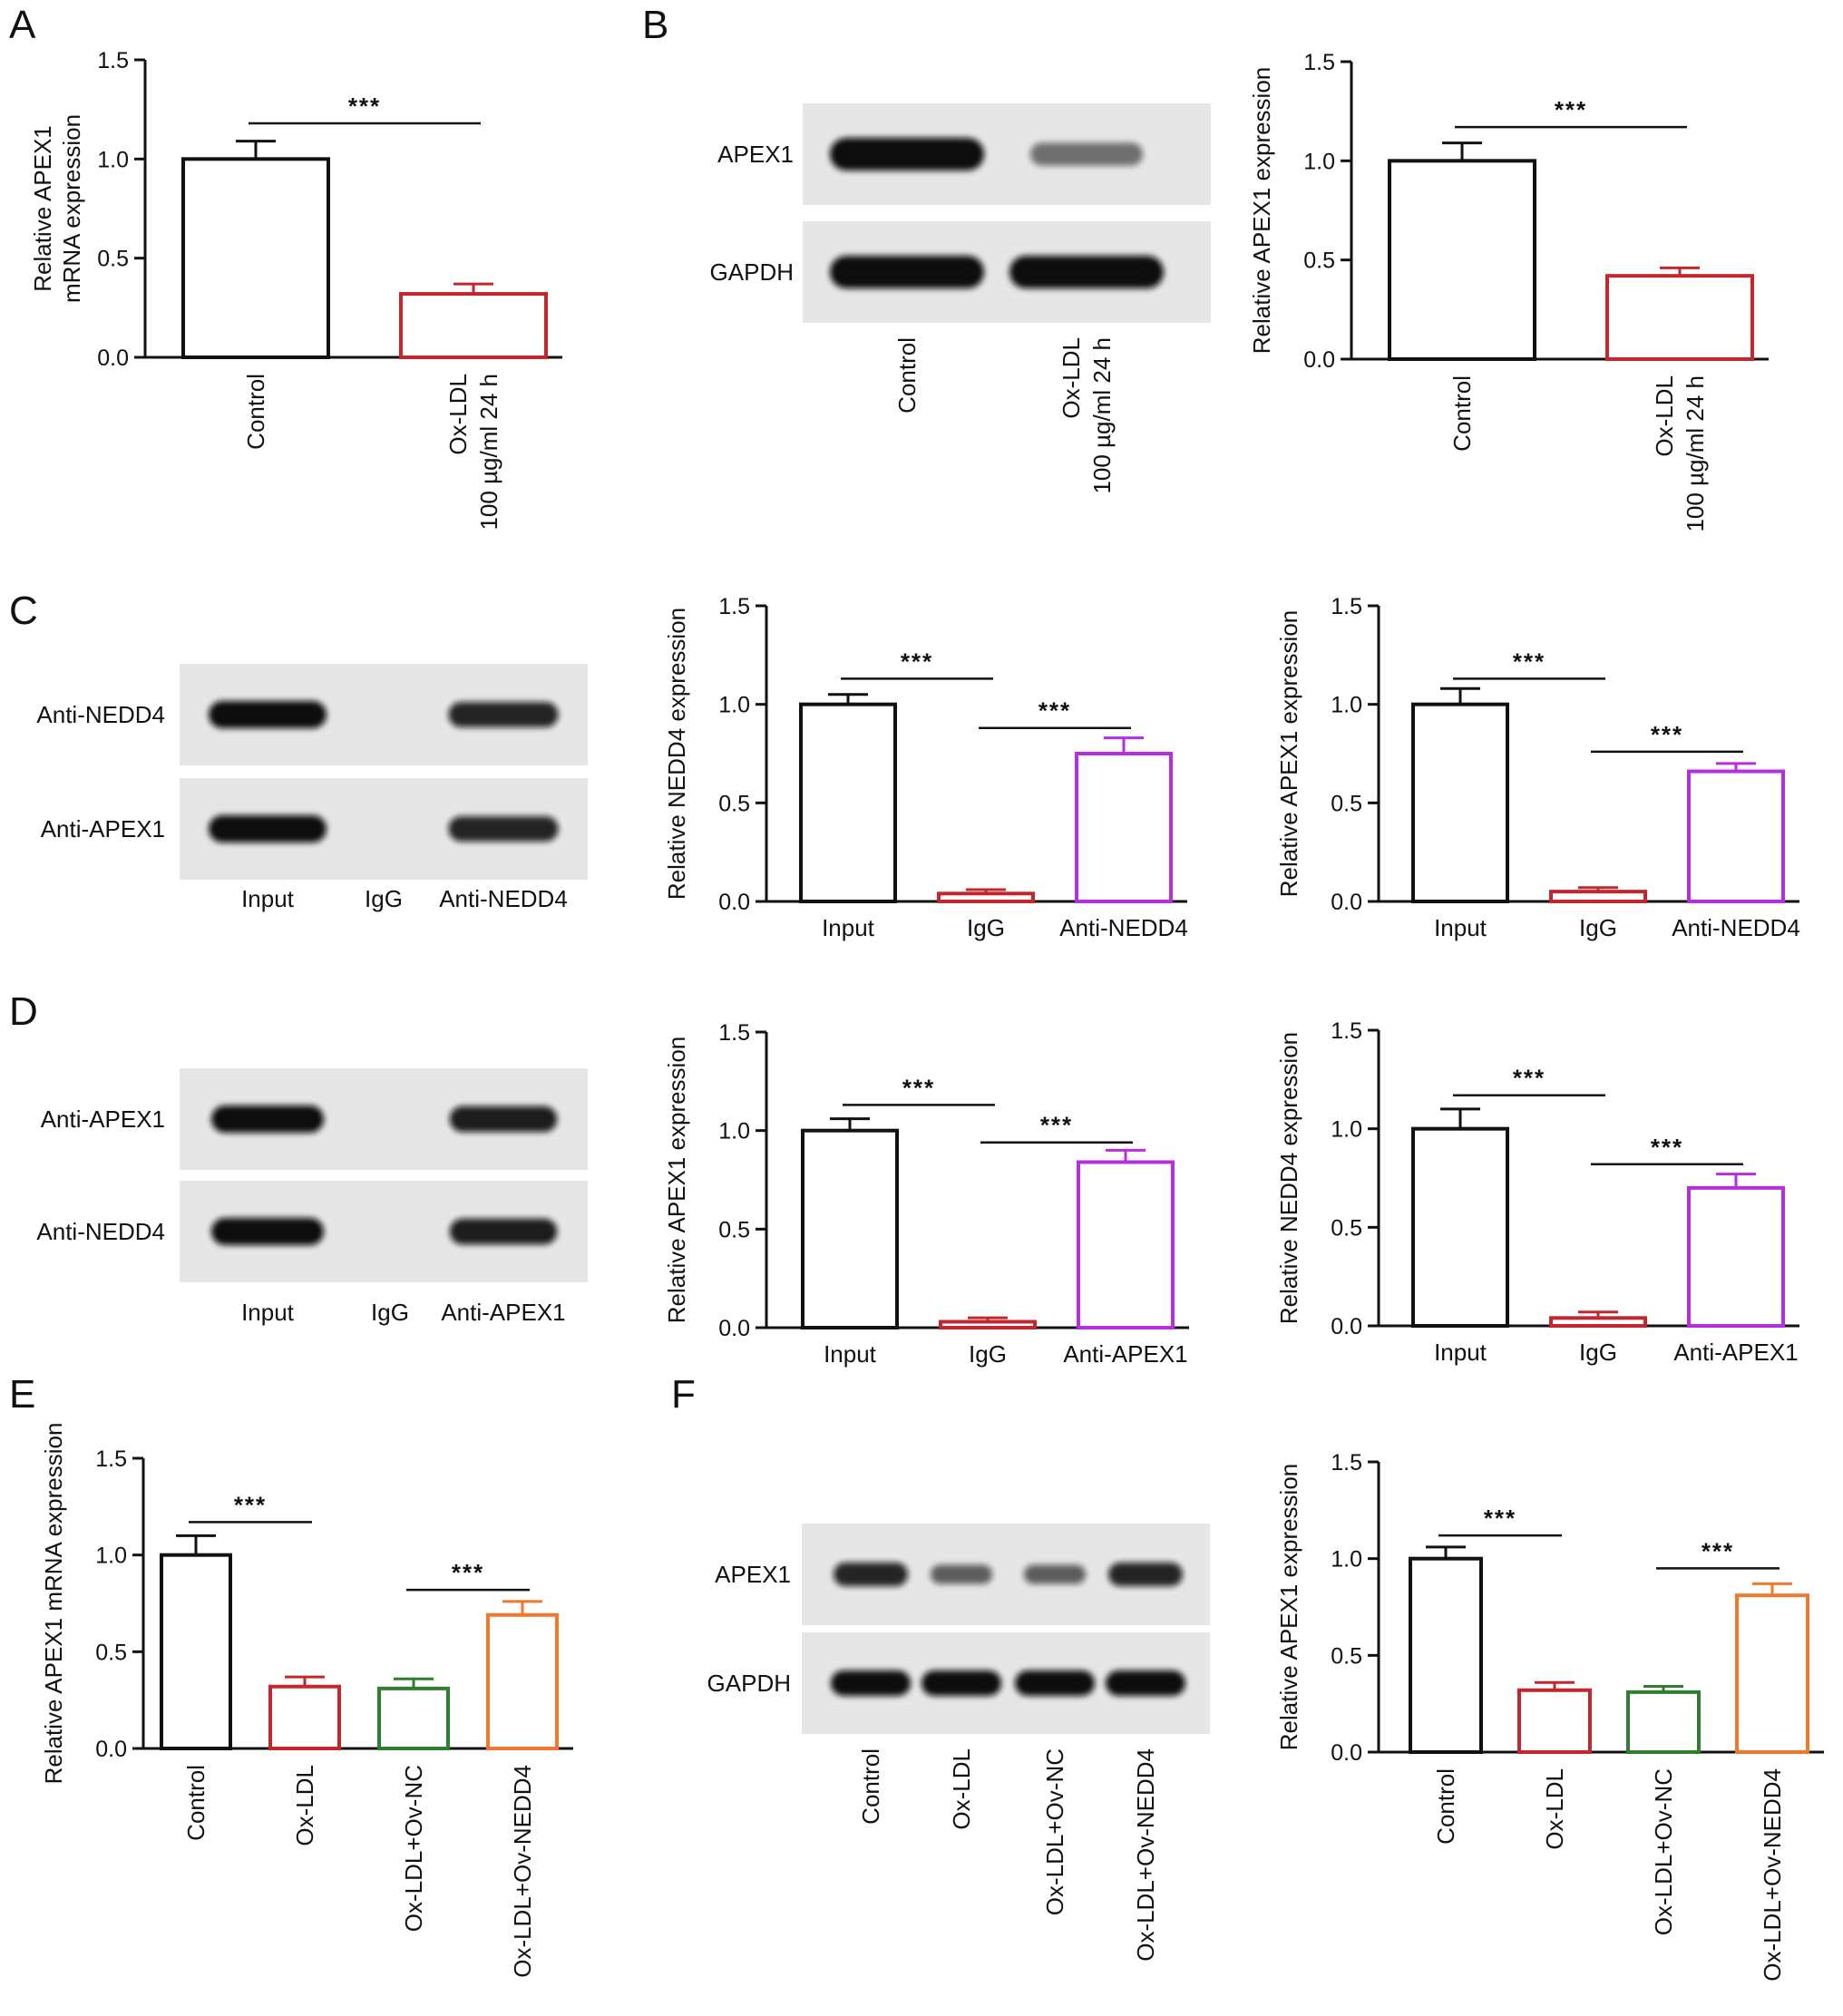  I want to click on chart-c1-y-tick-label: 1.0, so click(734, 705).